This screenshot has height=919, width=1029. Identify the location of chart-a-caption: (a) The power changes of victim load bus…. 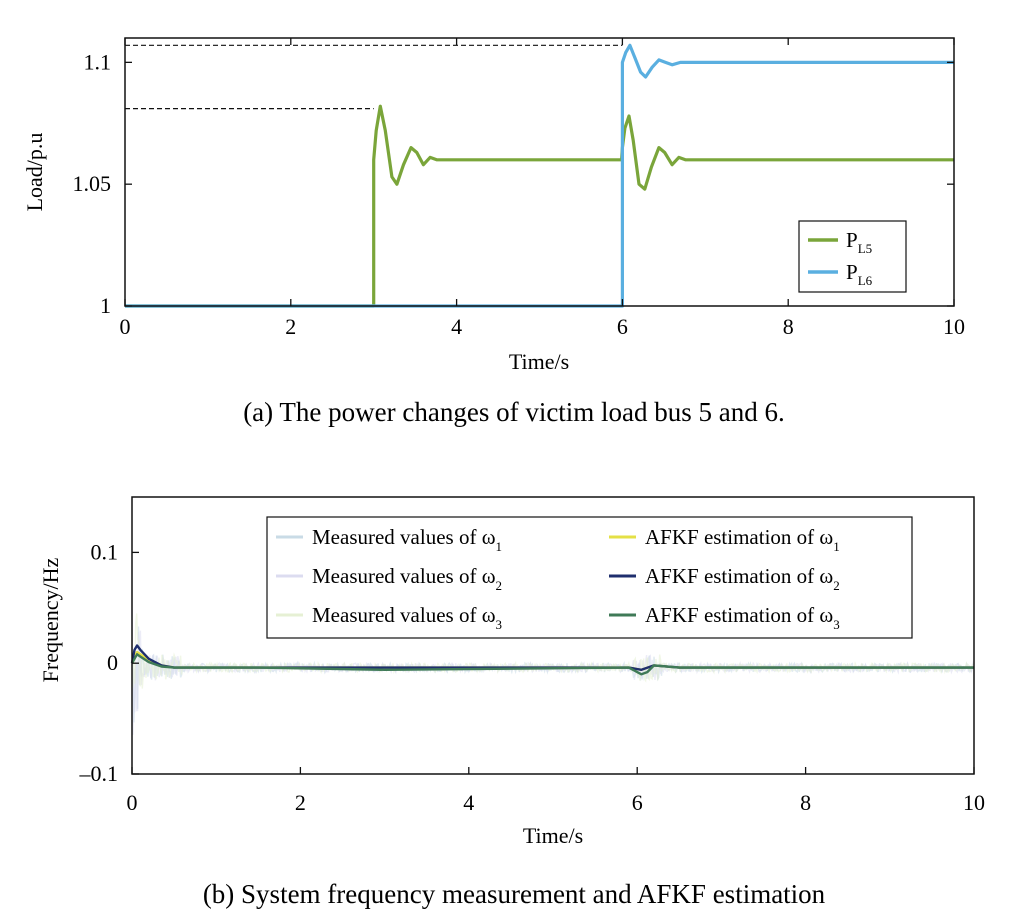
(514, 412).